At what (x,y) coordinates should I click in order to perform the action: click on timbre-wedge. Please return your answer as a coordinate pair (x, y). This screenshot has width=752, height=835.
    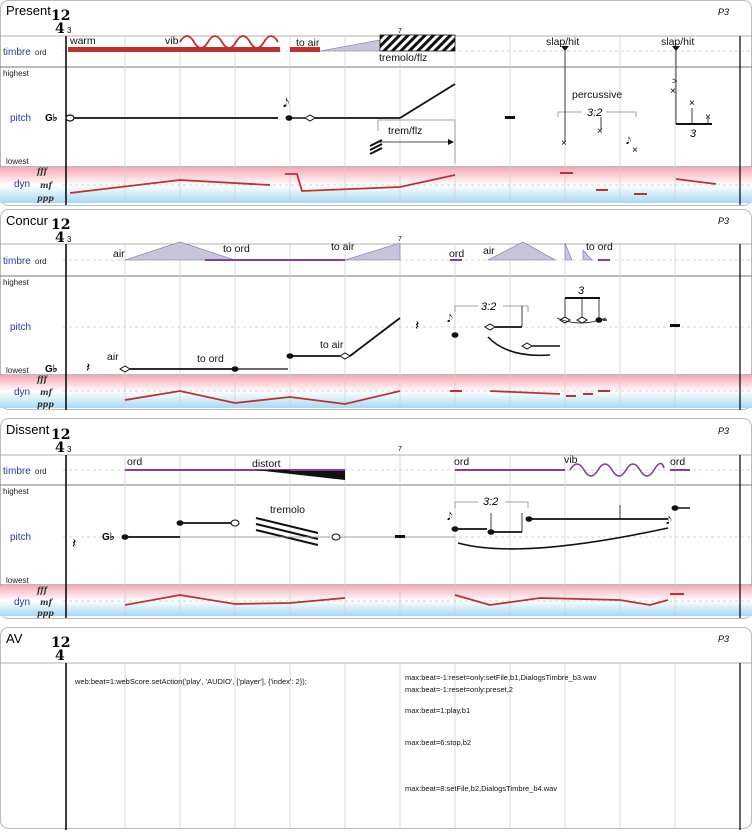
    Looking at the image, I should click on (587, 255).